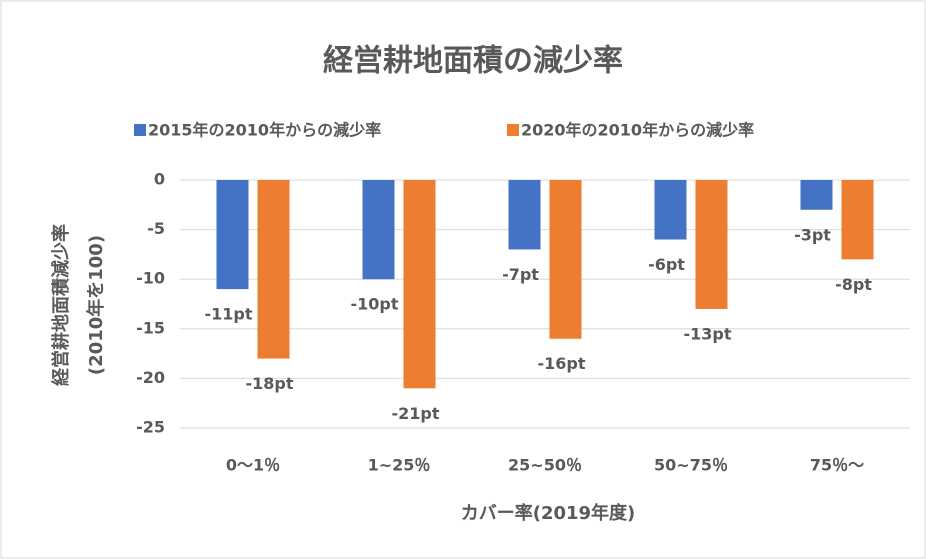 The height and width of the screenshot is (559, 926). Describe the element at coordinates (666, 264) in the screenshot. I see `data-label: -6pt` at that location.